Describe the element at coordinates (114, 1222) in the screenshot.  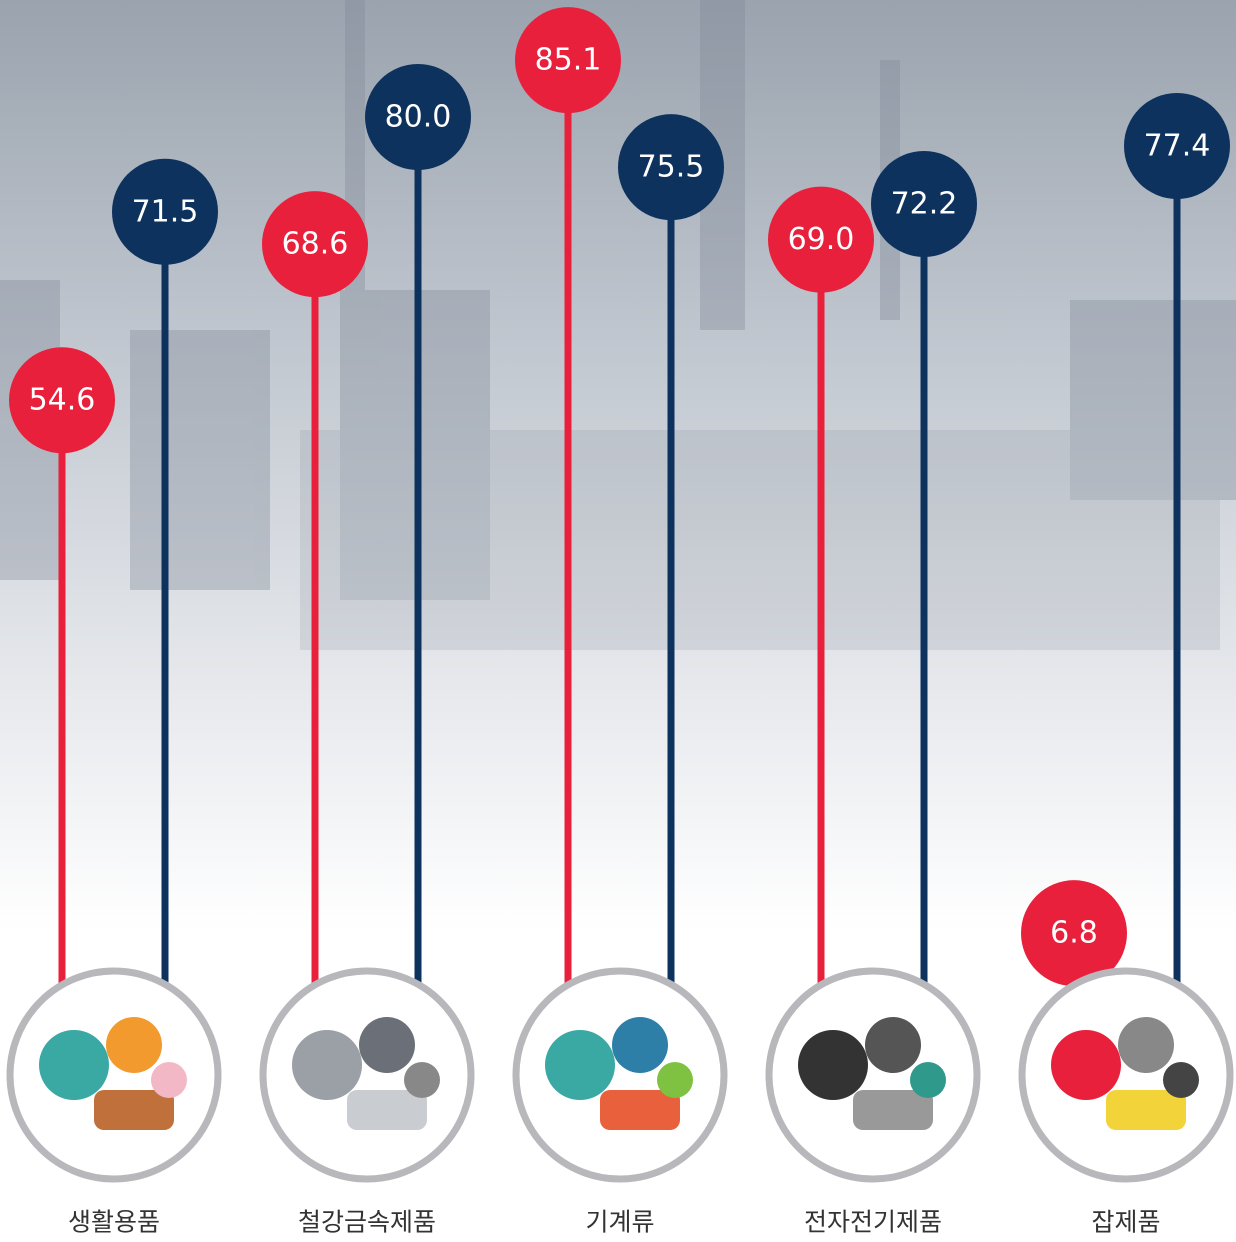
I see `category-label: 생활용품` at that location.